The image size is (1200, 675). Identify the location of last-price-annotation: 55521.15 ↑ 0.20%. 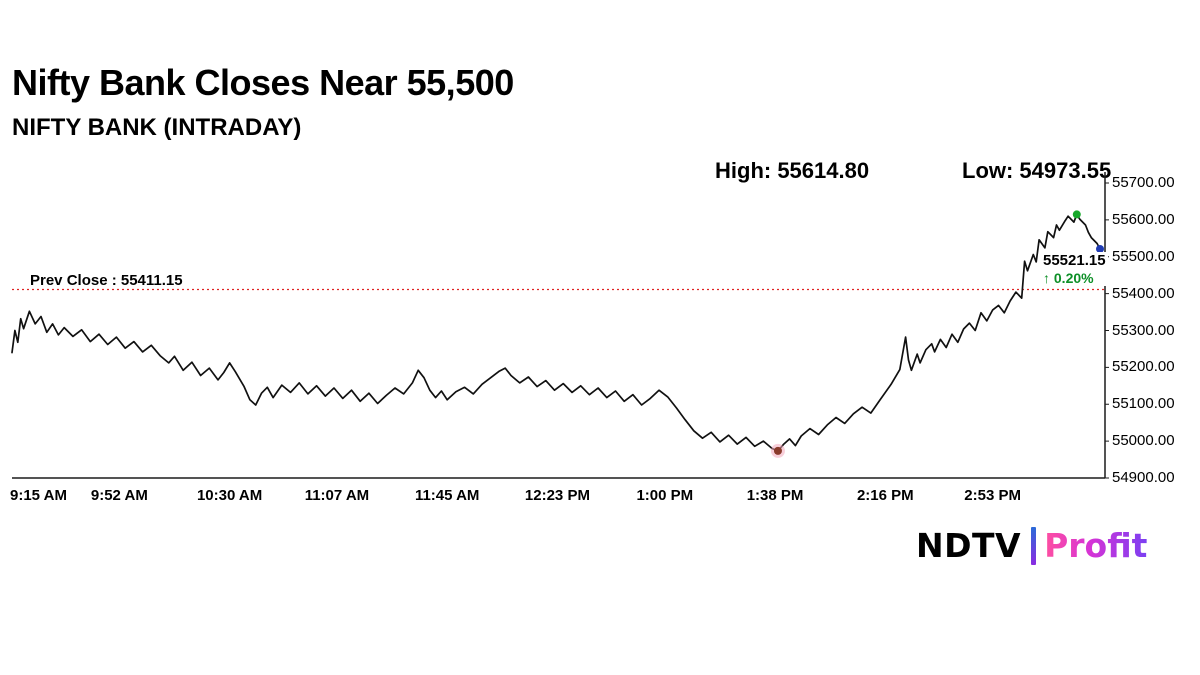
(1074, 269).